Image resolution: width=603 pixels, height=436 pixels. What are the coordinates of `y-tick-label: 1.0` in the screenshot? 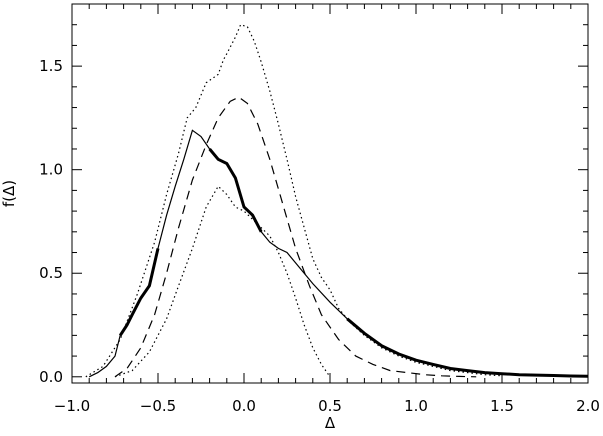 It's located at (51, 170).